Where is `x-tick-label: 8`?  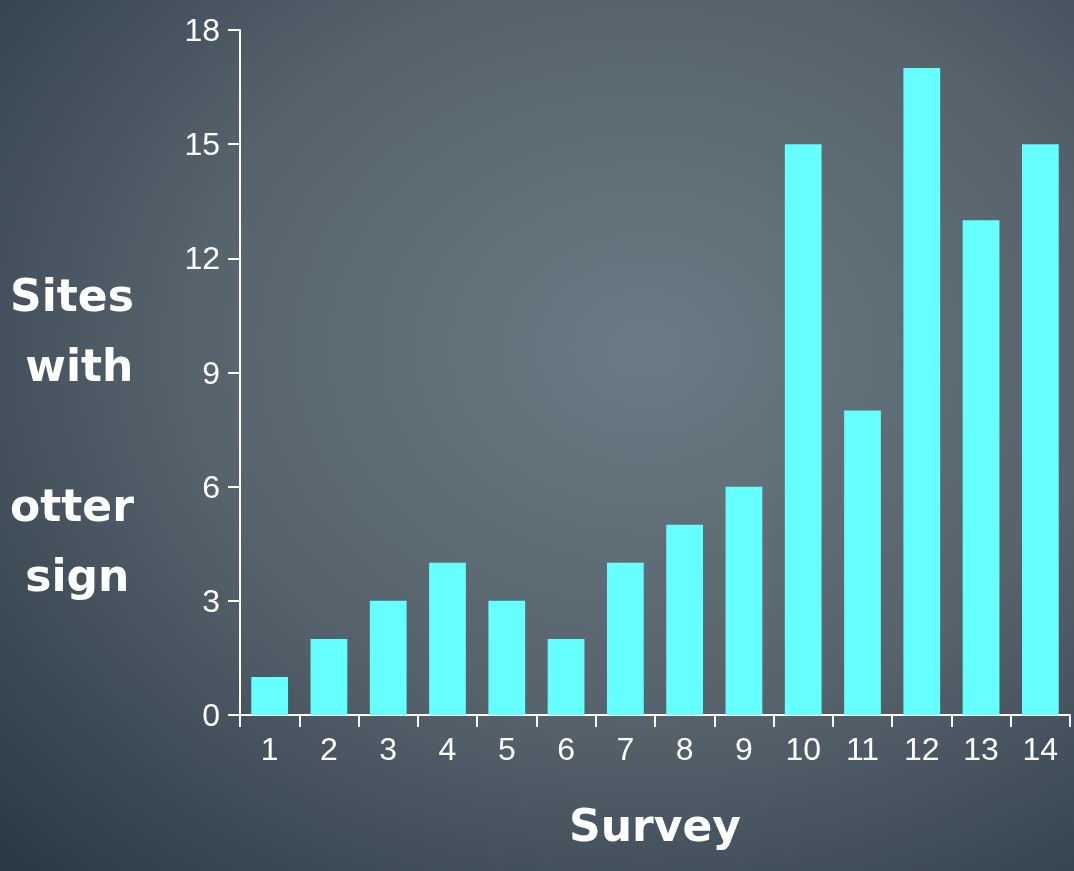 x-tick-label: 8 is located at coordinates (684, 749).